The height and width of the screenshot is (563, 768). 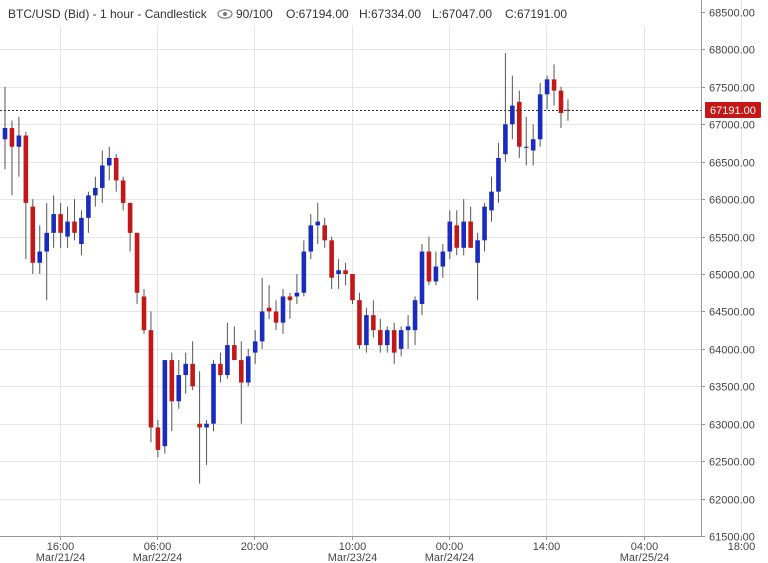 I want to click on y-tick-label: 64000.00, so click(x=732, y=351).